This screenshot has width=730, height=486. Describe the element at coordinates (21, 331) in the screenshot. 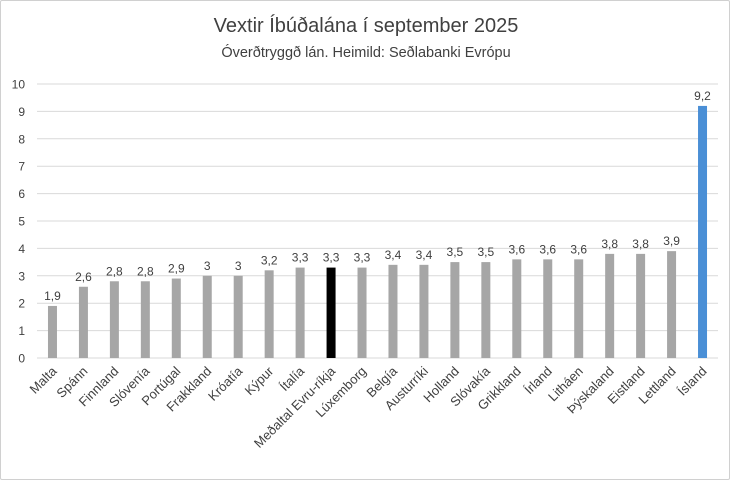

I see `y-tick-label: 1` at that location.